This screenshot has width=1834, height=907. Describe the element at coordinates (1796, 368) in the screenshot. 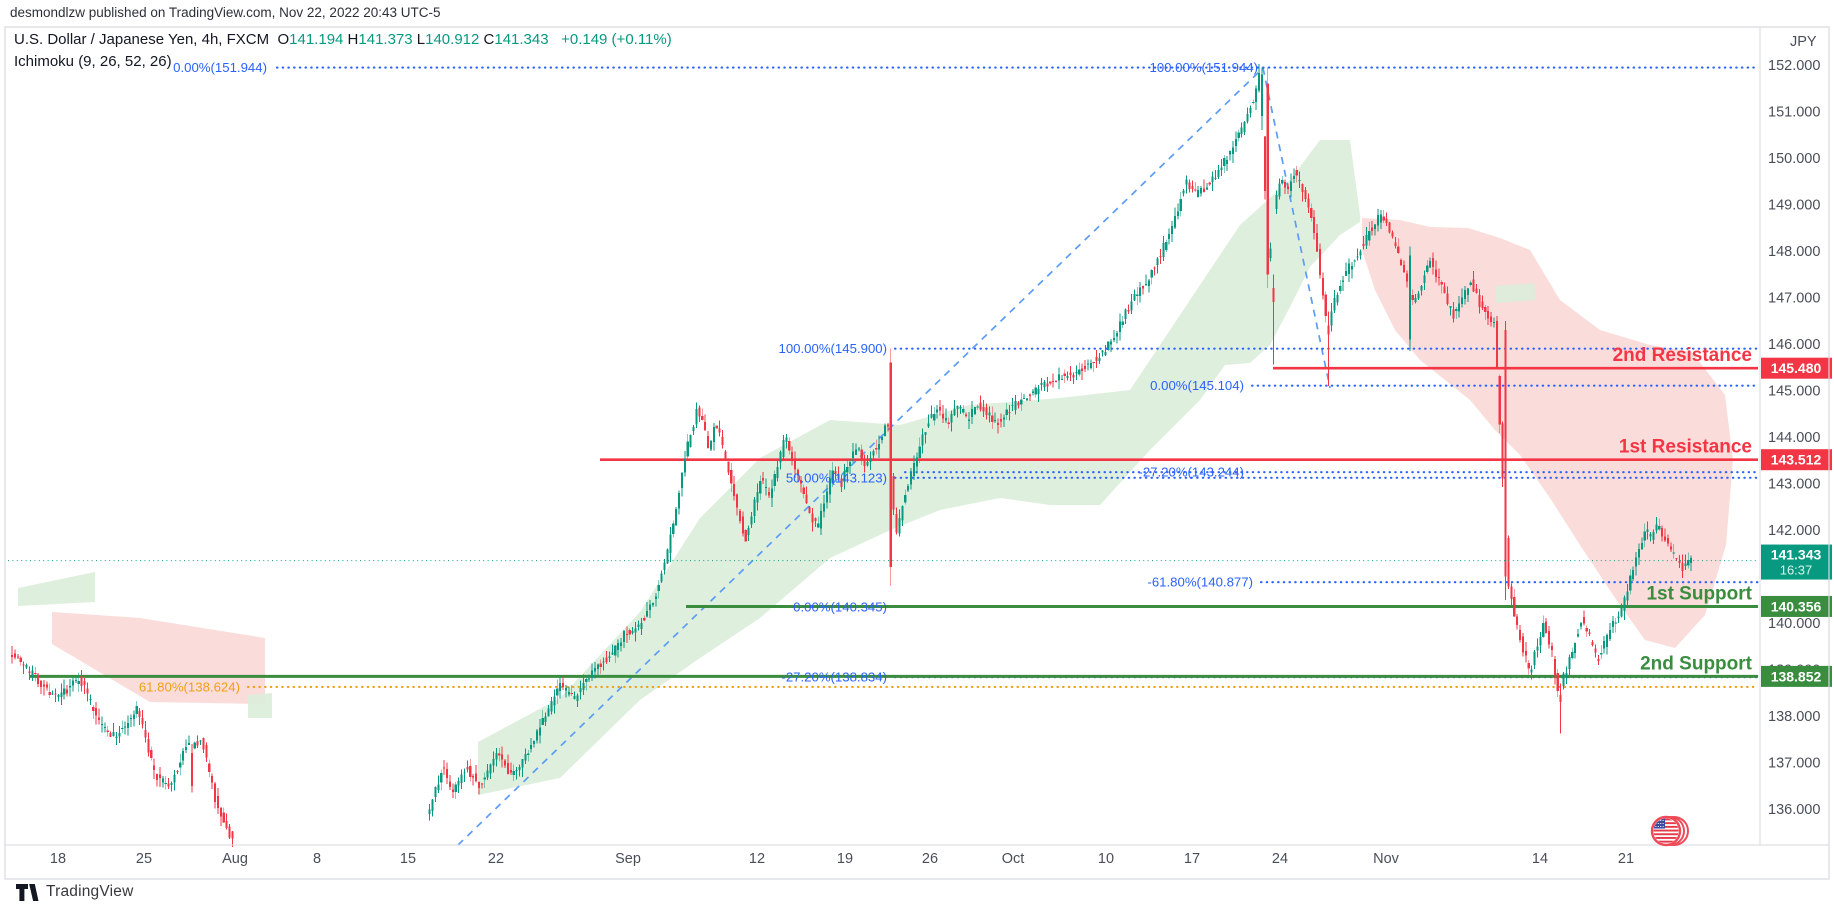

I see `price-tag` at that location.